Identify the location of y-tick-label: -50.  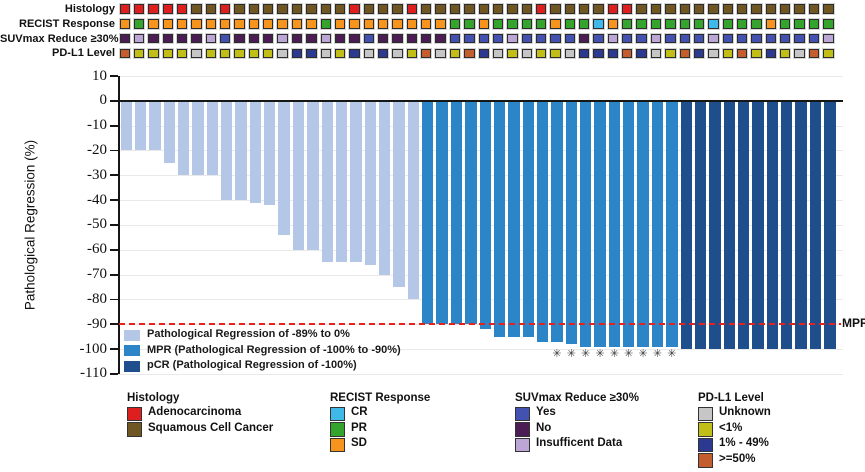
(97, 224).